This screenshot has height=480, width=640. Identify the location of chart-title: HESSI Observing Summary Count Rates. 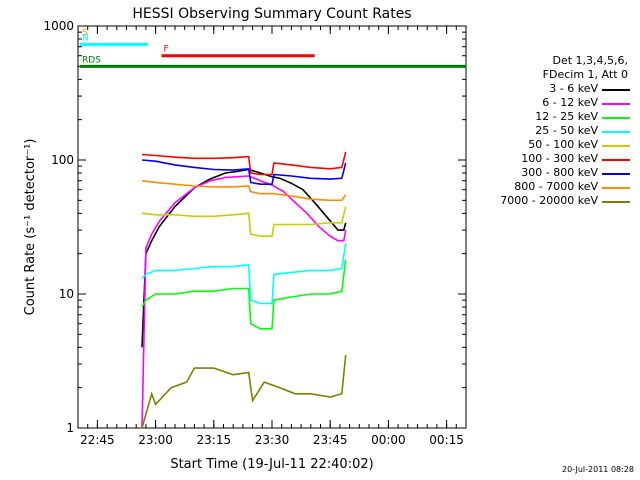
(271, 14).